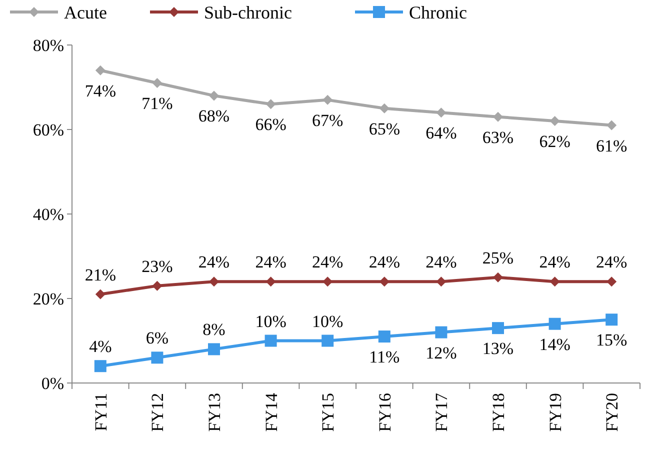 The image size is (654, 452). I want to click on data-label: 25%, so click(498, 258).